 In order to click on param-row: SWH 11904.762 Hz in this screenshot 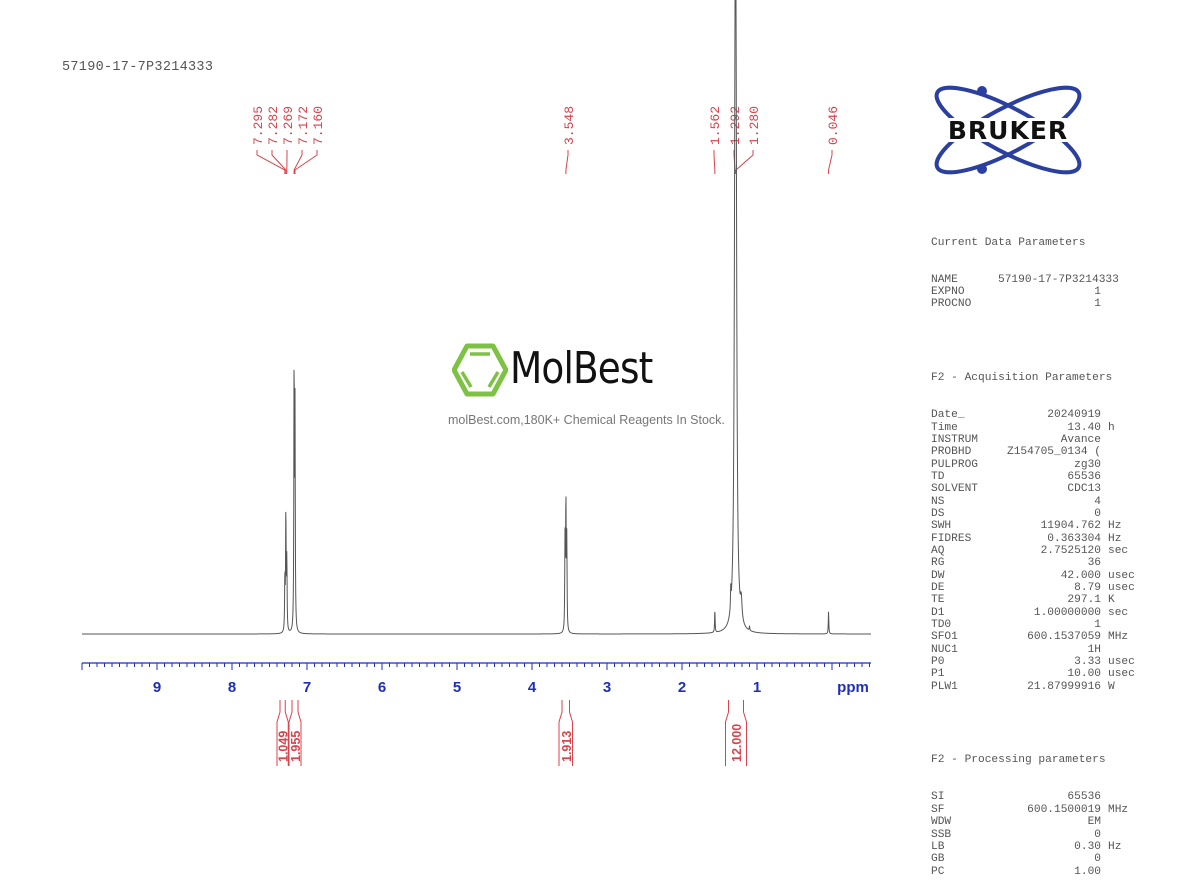, I will do `click(1033, 526)`.